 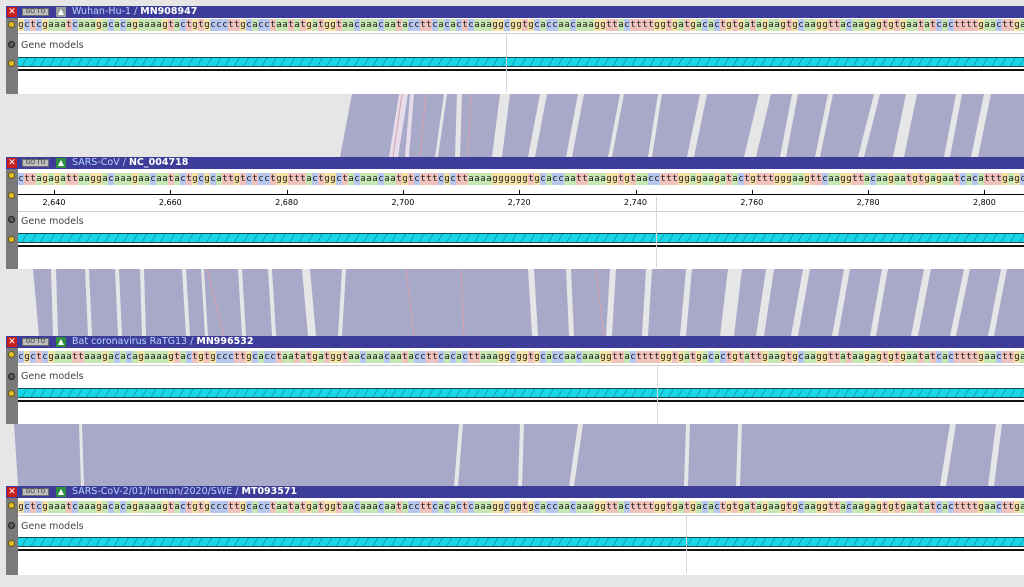 What do you see at coordinates (170, 202) in the screenshot?
I see `ruler-label: 2,660` at bounding box center [170, 202].